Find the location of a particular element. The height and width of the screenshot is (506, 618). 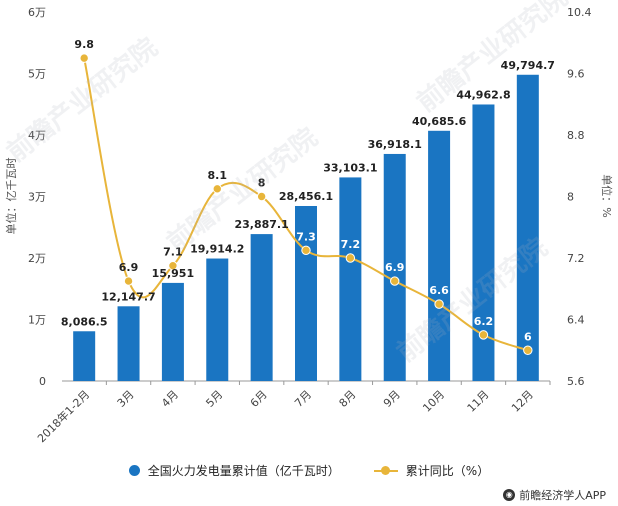

bar-value-label: 28,456.1 is located at coordinates (306, 196).